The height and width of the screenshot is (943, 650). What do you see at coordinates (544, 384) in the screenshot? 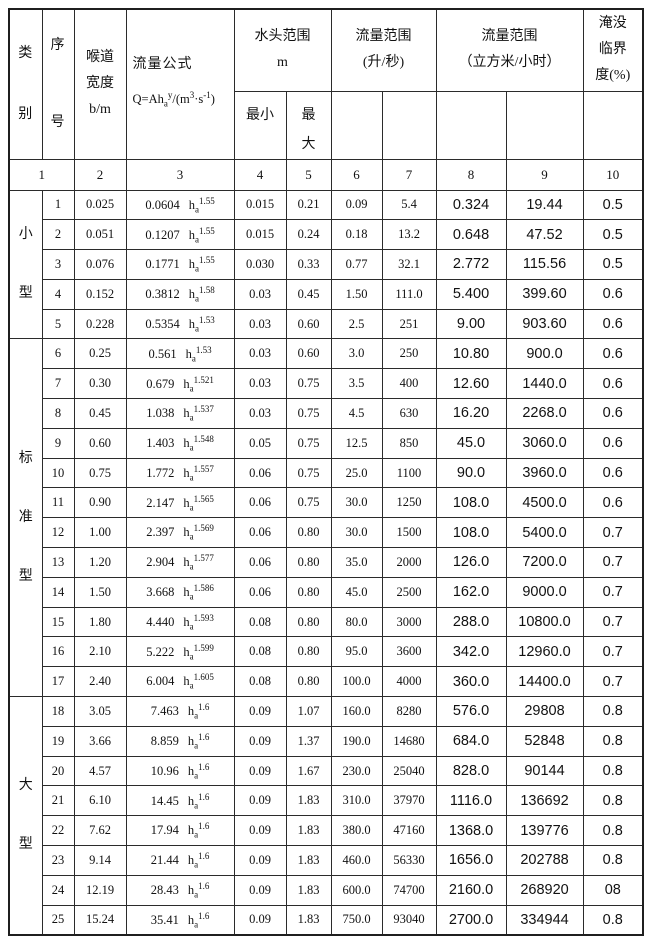
I see `cell-flow-m3h-max: 1440.0` at bounding box center [544, 384].